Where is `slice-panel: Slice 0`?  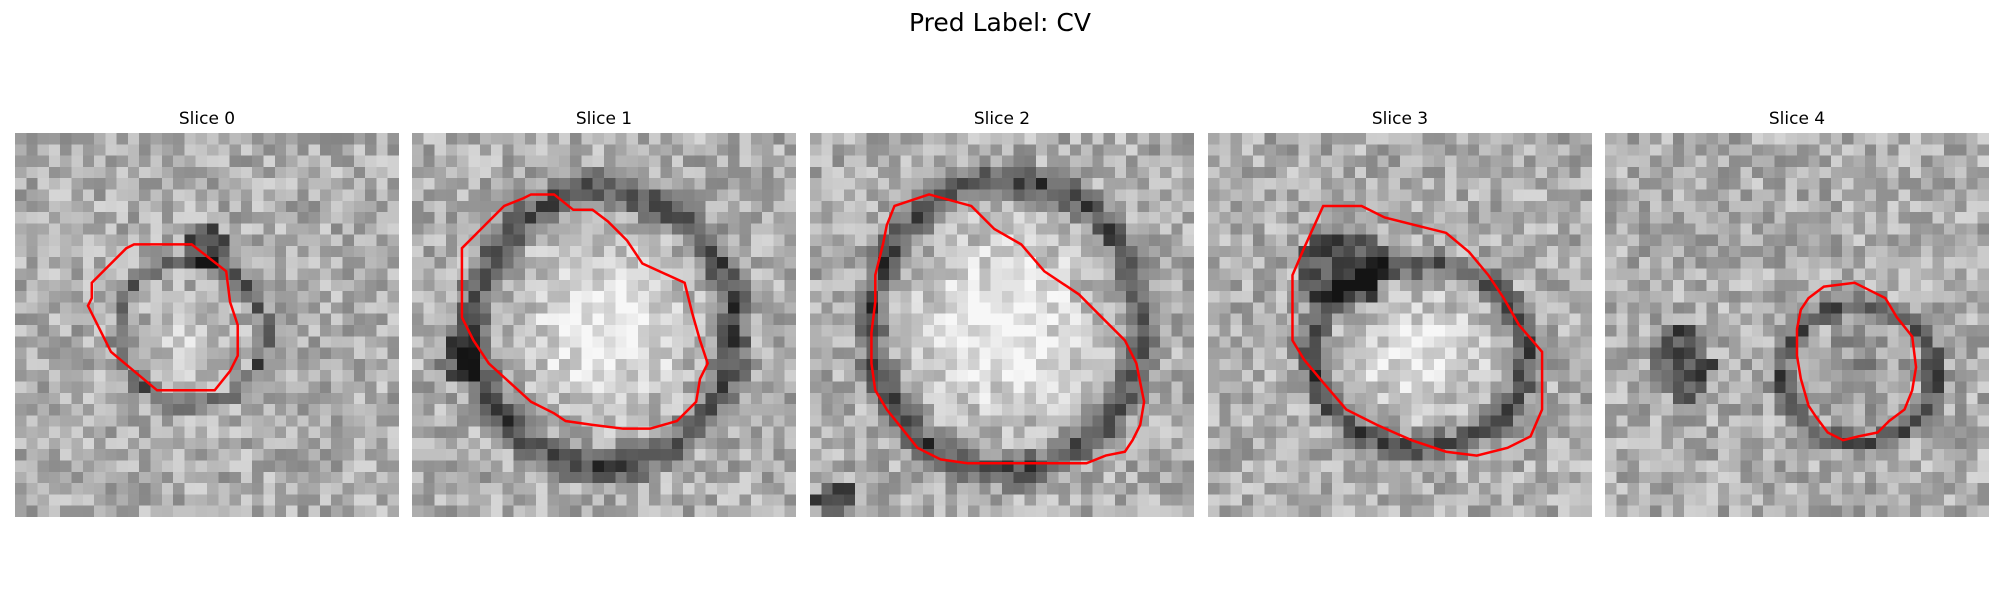 slice-panel: Slice 0 is located at coordinates (207, 312).